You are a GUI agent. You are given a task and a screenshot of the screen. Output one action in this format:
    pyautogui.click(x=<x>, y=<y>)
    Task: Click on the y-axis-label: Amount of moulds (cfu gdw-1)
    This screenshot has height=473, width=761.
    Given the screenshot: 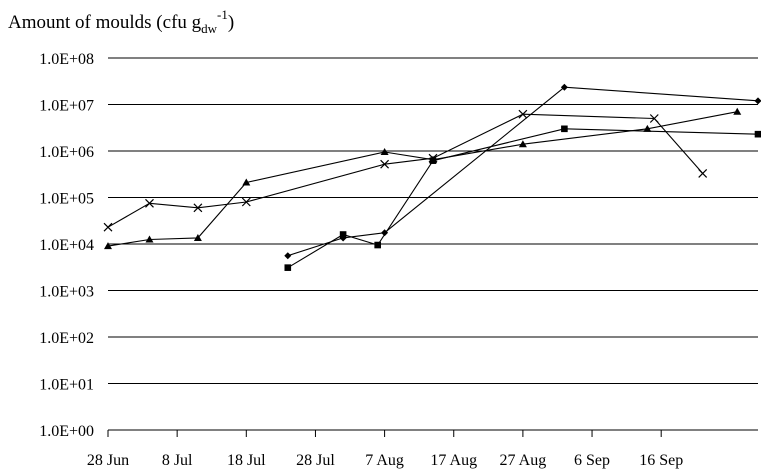 What is the action you would take?
    pyautogui.click(x=121, y=21)
    